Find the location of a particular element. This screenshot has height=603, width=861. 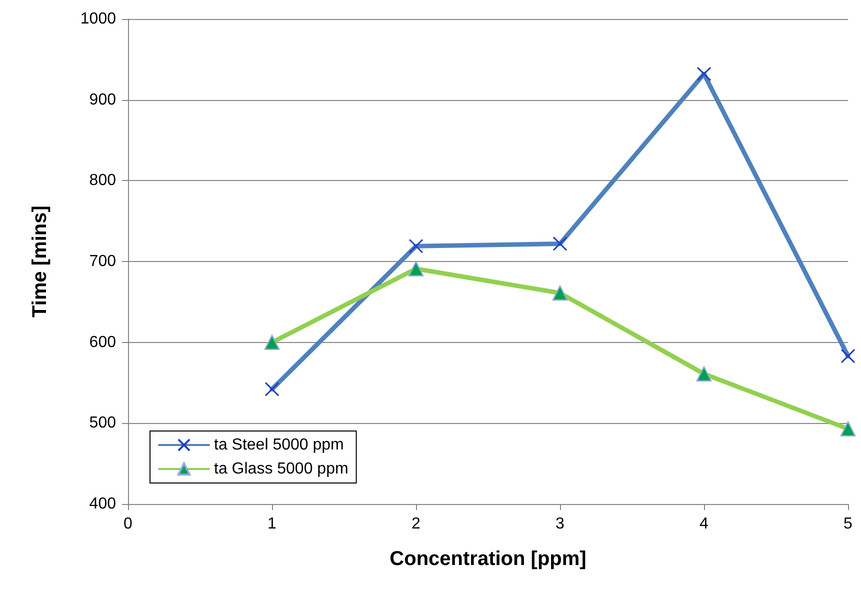

x-tick-label: 5 is located at coordinates (848, 524).